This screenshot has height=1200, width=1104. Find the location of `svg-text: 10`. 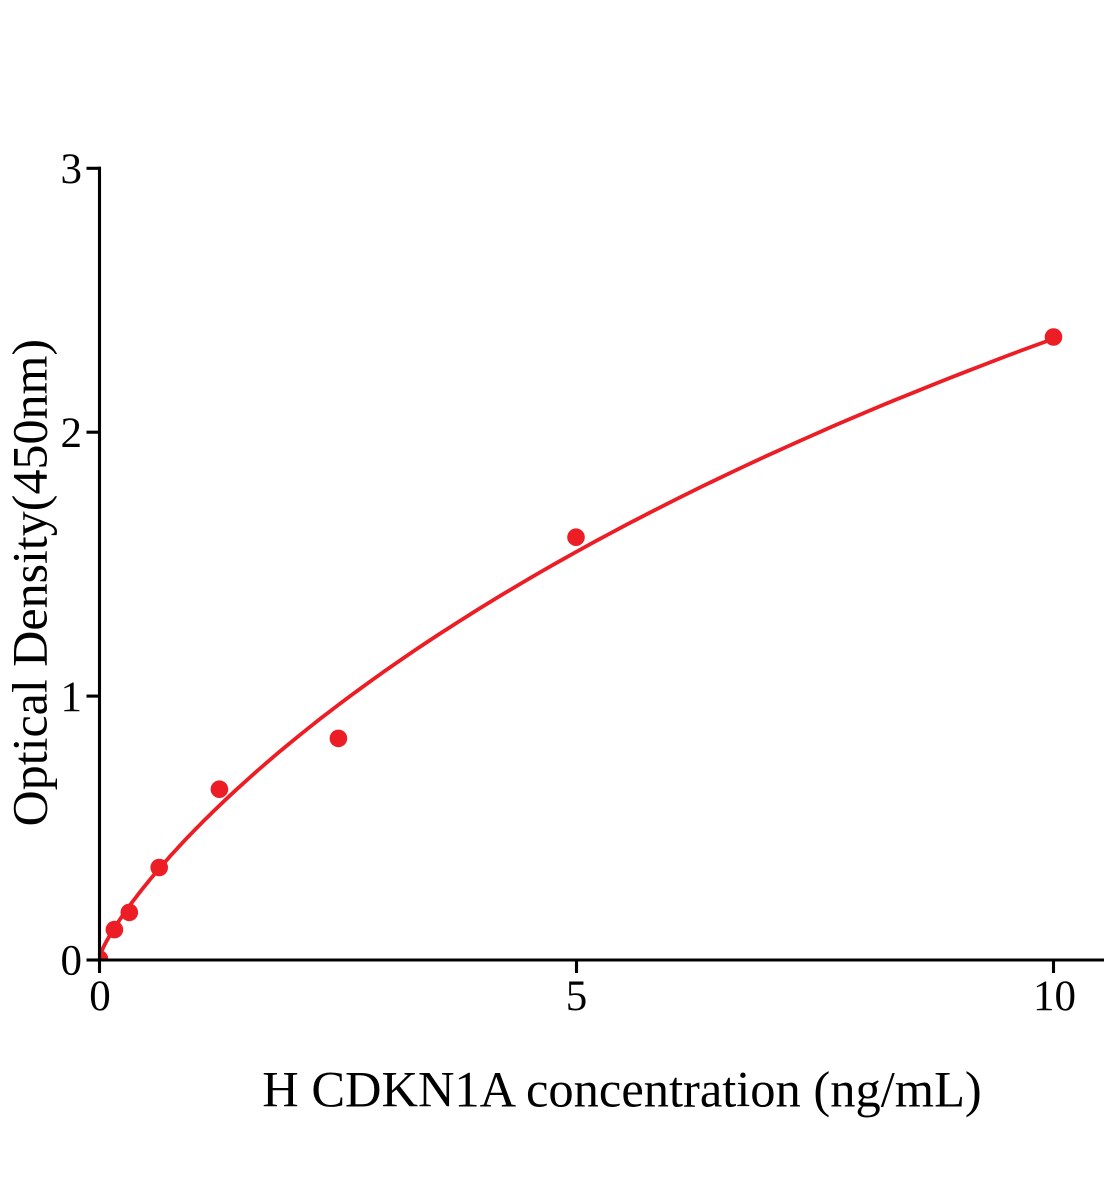

svg-text: 10 is located at coordinates (1054, 996).